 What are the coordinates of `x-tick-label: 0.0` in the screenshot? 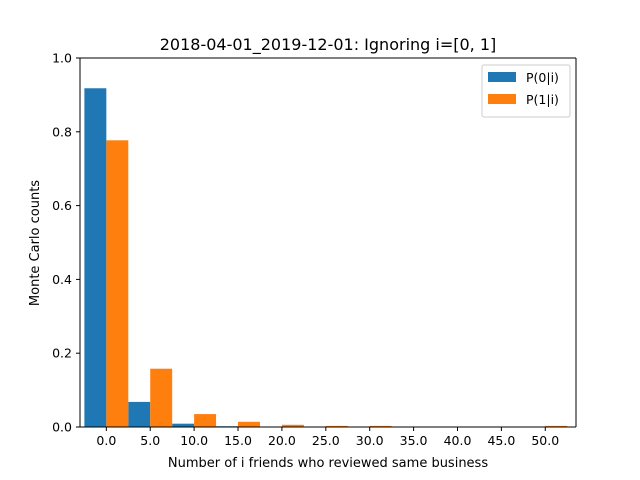 It's located at (106, 440).